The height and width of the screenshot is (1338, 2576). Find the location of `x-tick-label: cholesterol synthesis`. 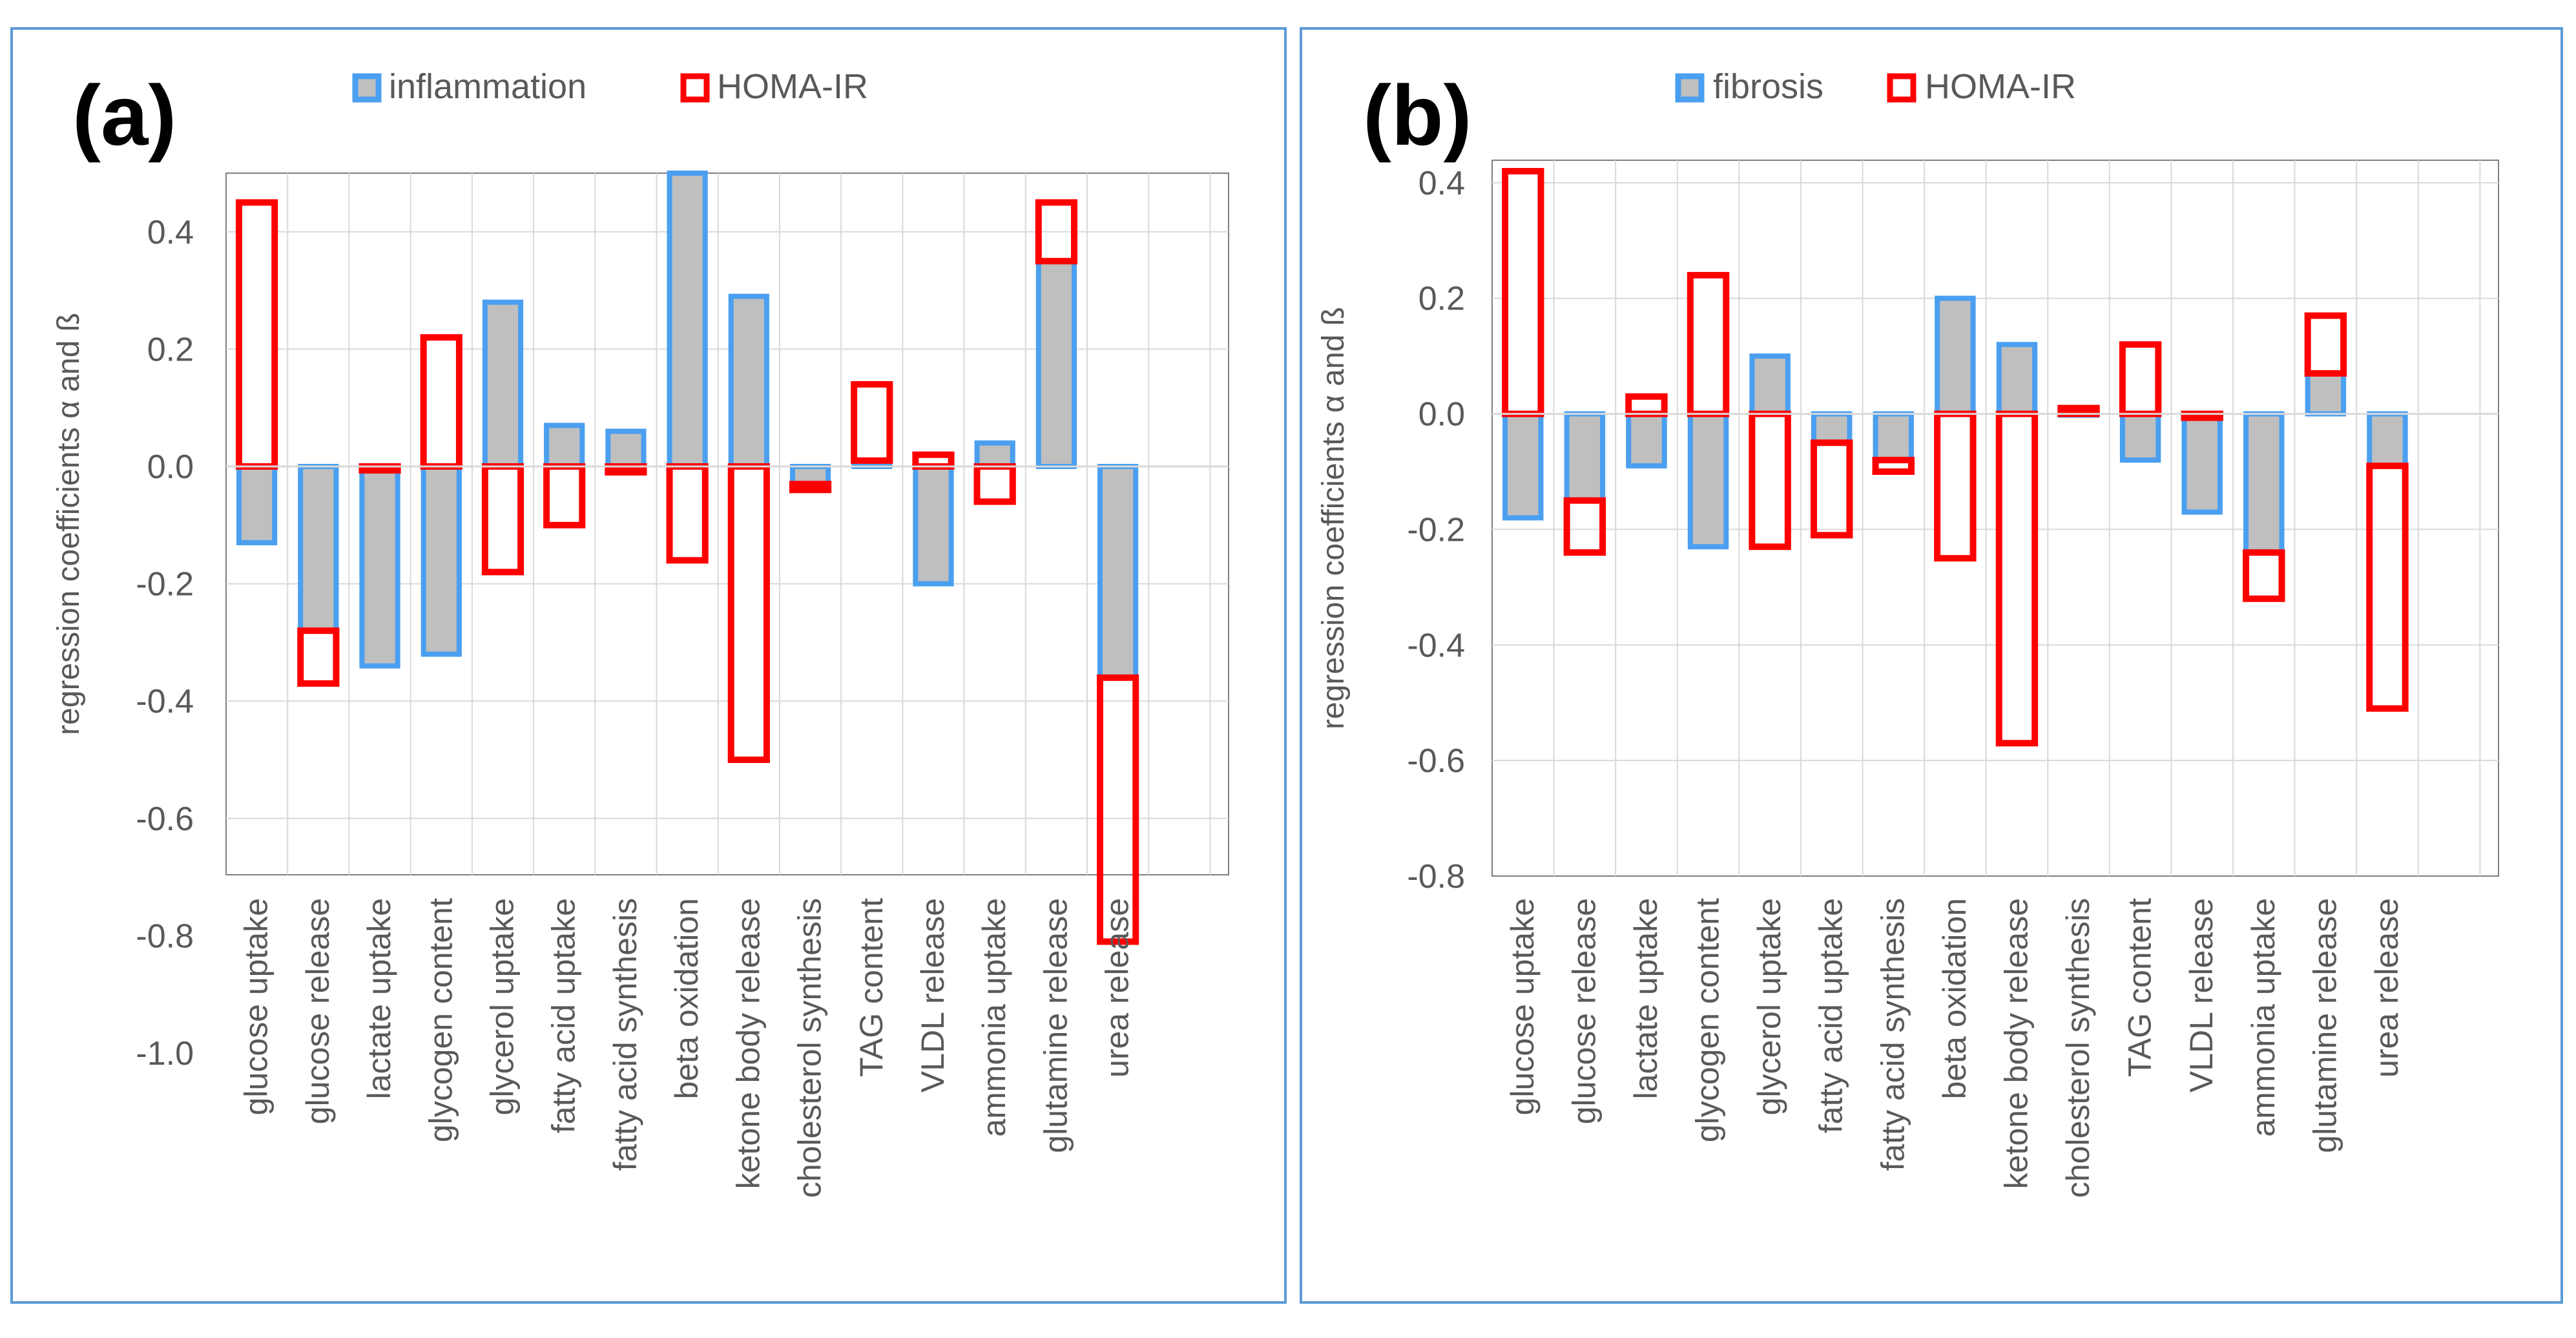

x-tick-label: cholesterol synthesis is located at coordinates (2078, 1048).